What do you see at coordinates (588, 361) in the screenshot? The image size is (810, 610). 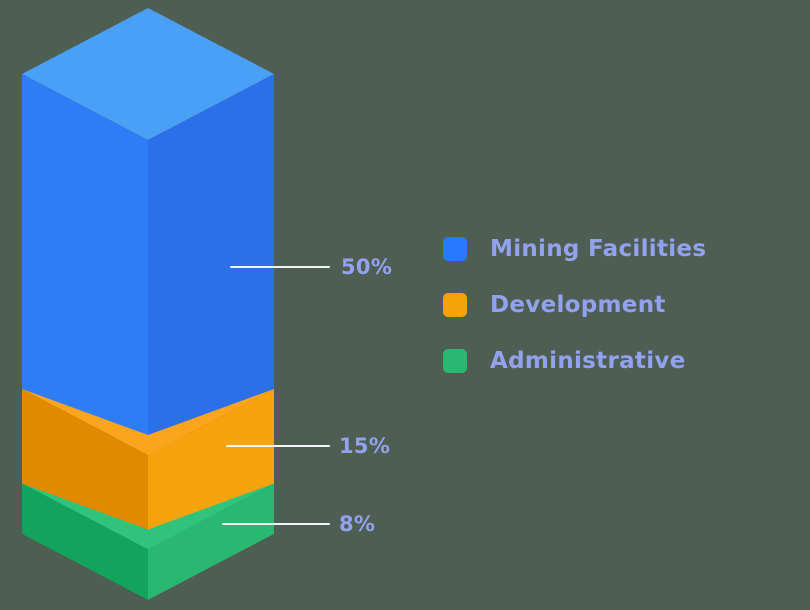 I see `legend-label-administrative: Administrative` at bounding box center [588, 361].